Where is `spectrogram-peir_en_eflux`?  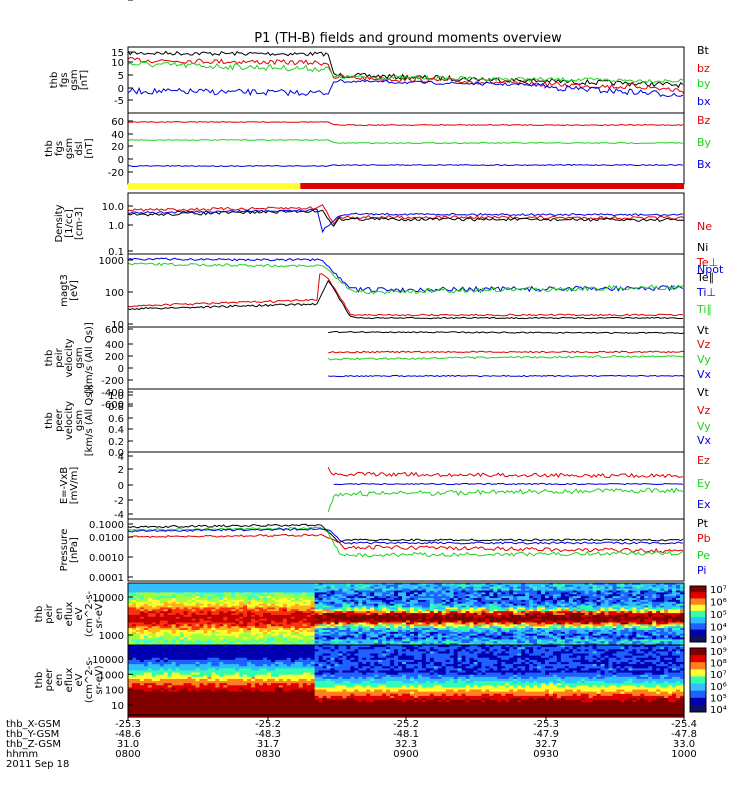
spectrogram-peir_en_eflux is located at coordinates (406, 615).